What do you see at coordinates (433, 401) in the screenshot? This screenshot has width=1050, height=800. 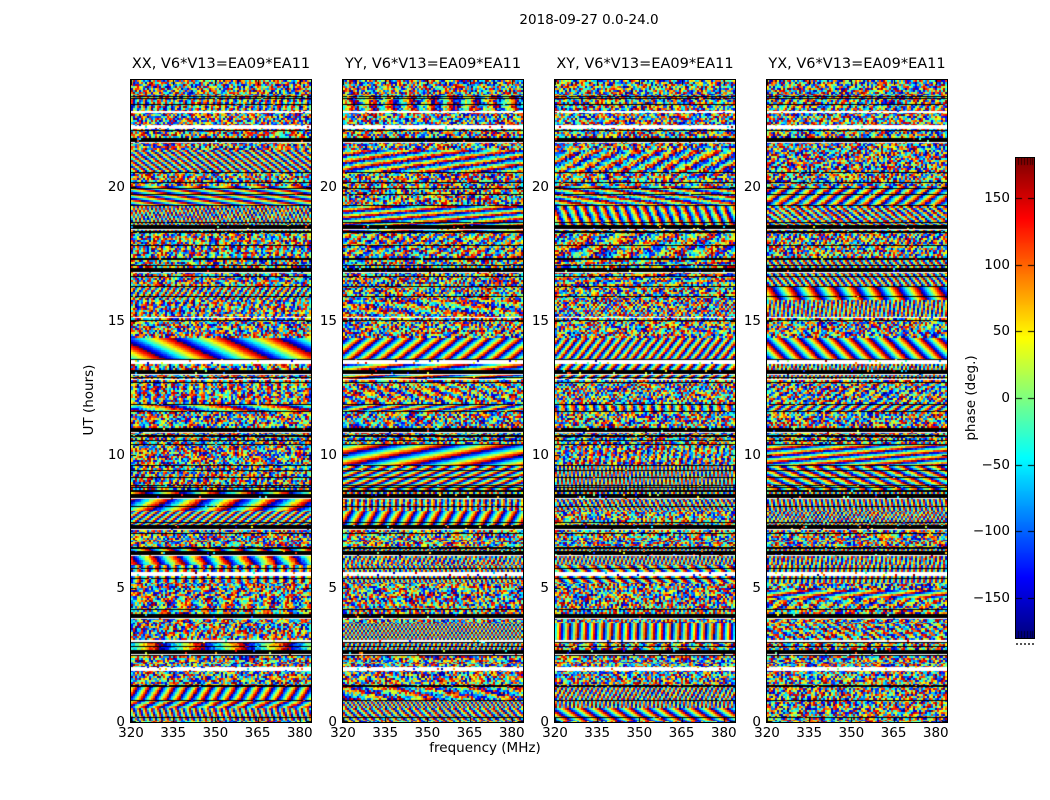 I see `heatmap-yy` at bounding box center [433, 401].